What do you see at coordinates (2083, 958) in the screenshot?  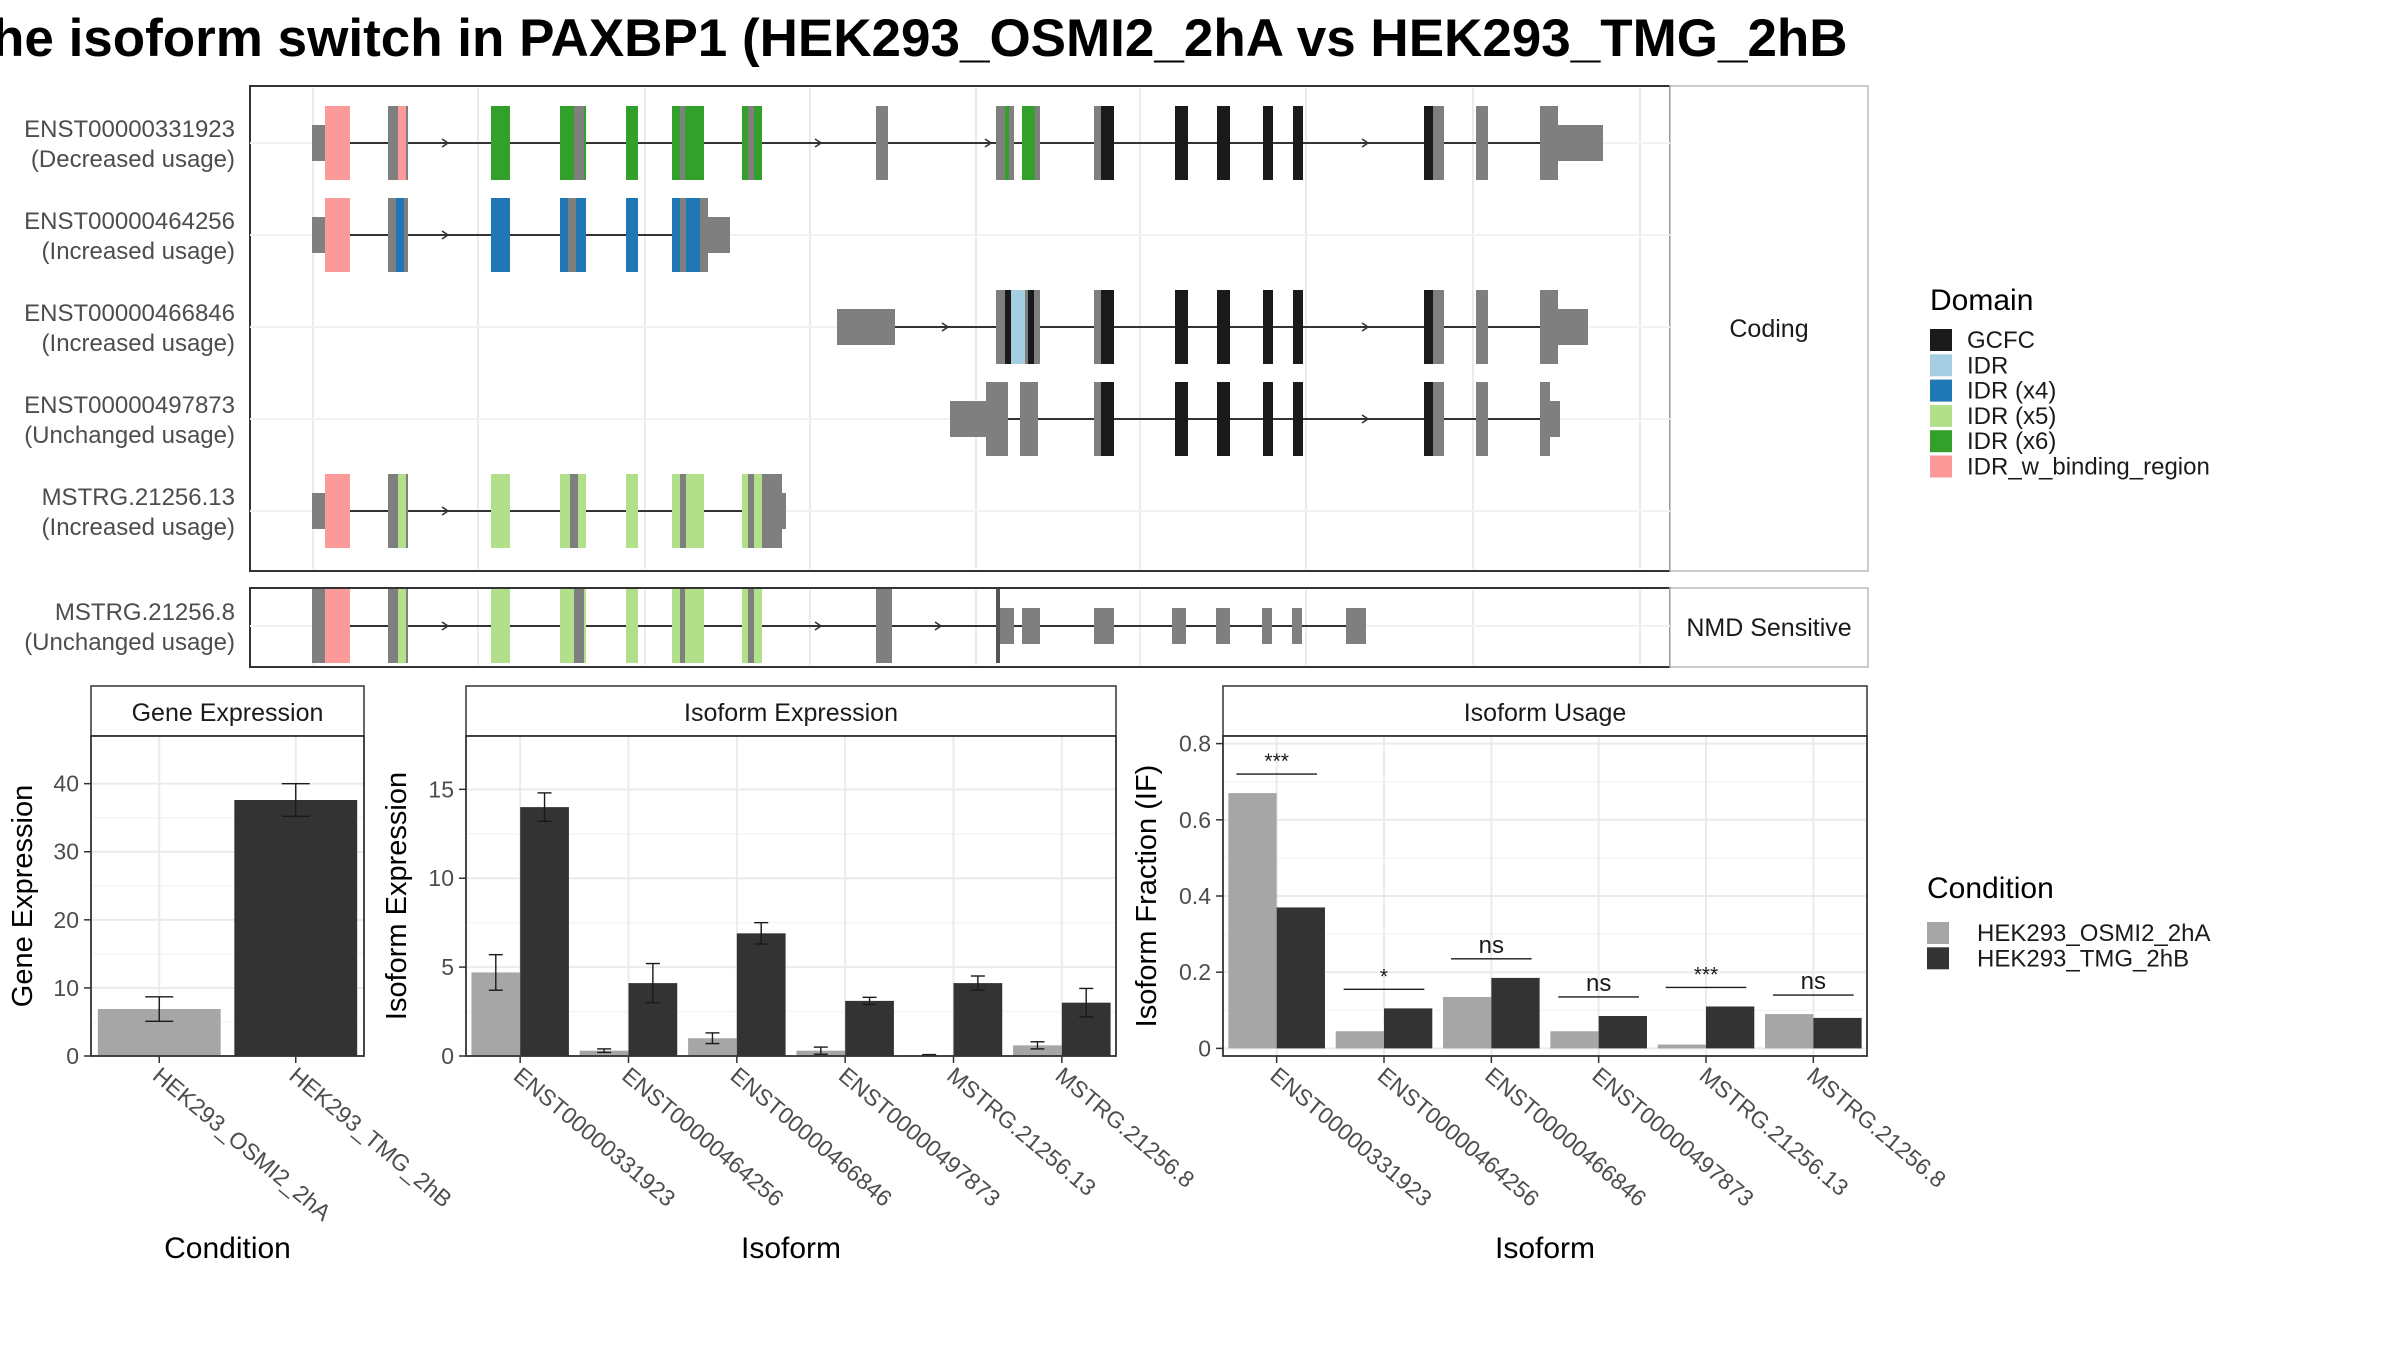 I see `condition-legend-label: HEK293_TMG_2hB` at bounding box center [2083, 958].